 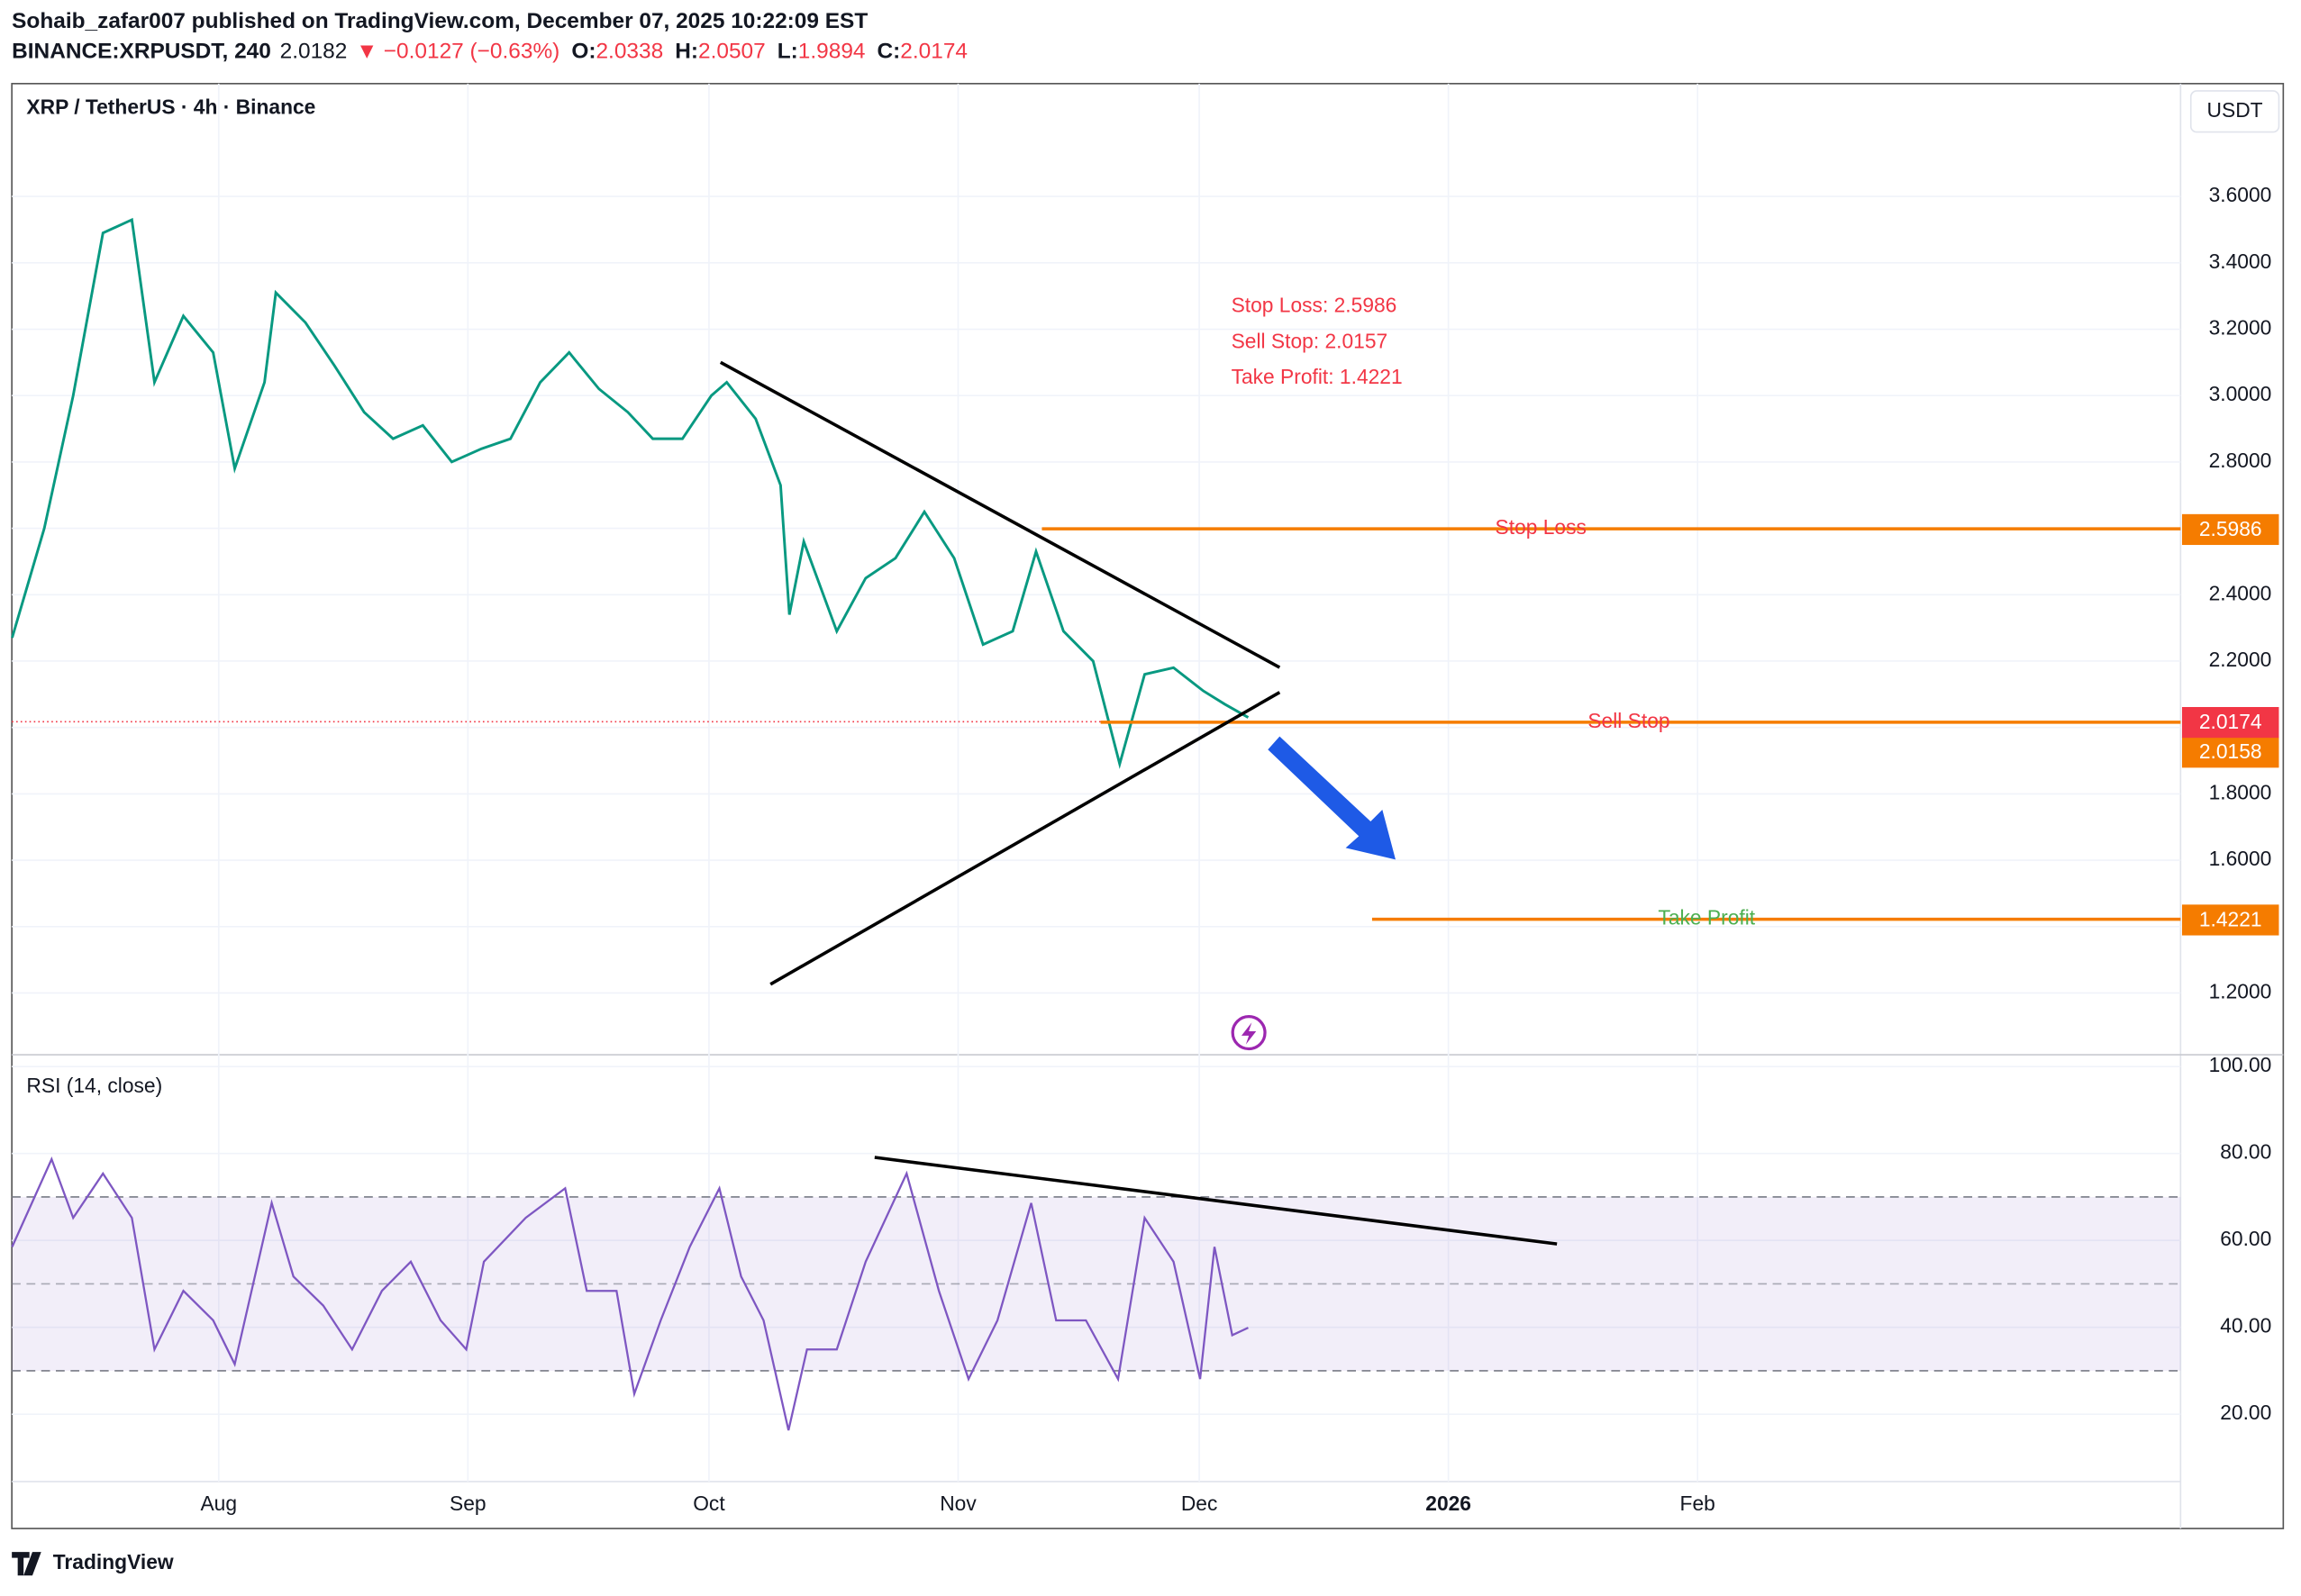 What do you see at coordinates (1310, 340) in the screenshot?
I see `note: Sell Stop: 2.0157` at bounding box center [1310, 340].